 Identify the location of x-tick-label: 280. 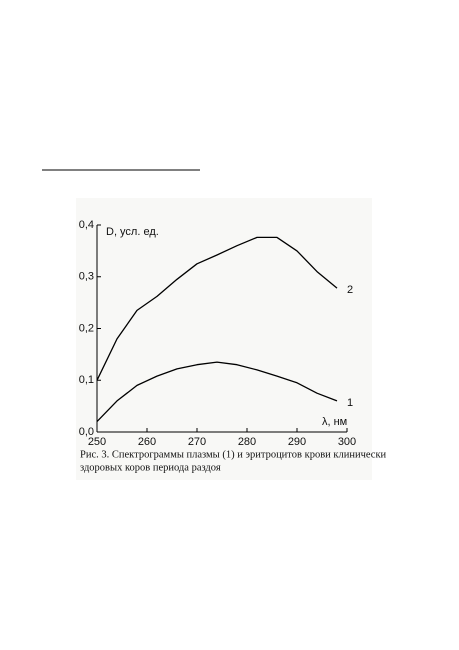
(247, 442).